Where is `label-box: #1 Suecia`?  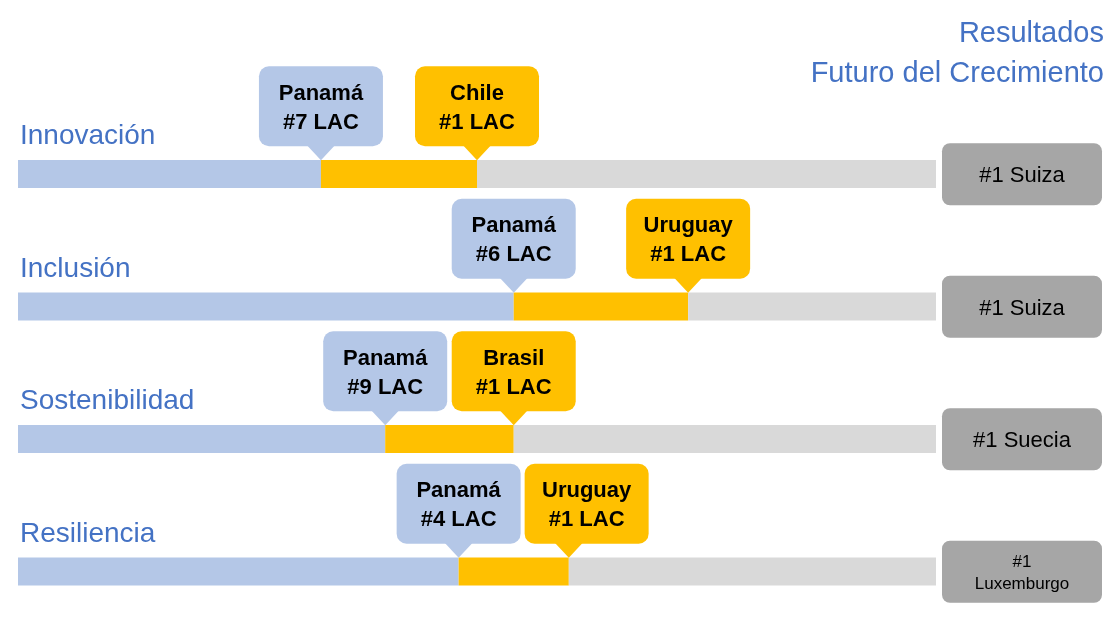
label-box: #1 Suecia is located at coordinates (1022, 439).